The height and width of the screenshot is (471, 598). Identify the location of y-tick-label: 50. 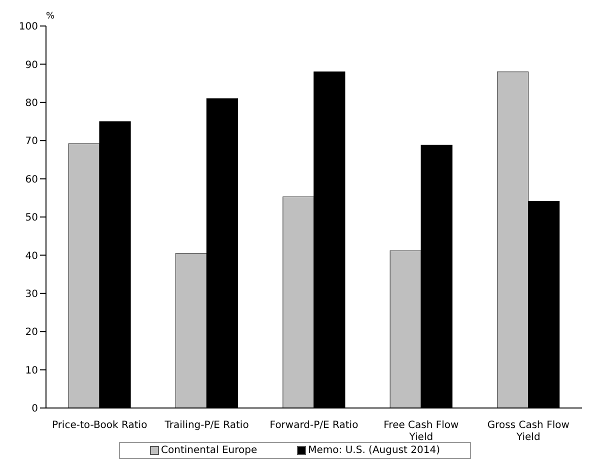
(31, 218).